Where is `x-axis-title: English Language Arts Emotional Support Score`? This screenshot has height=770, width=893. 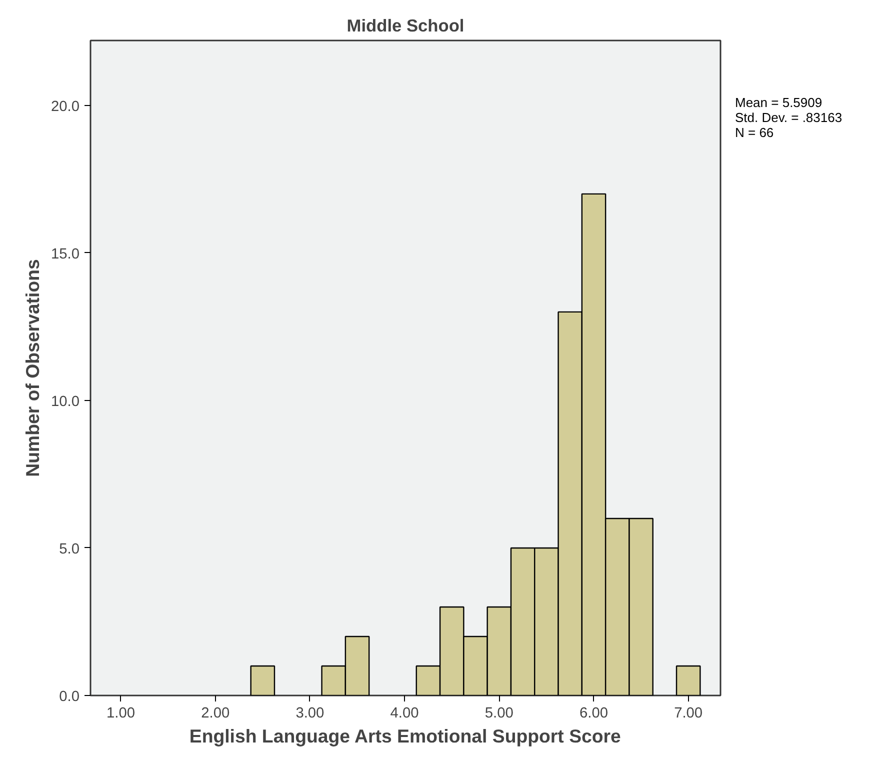 x-axis-title: English Language Arts Emotional Support Score is located at coordinates (405, 736).